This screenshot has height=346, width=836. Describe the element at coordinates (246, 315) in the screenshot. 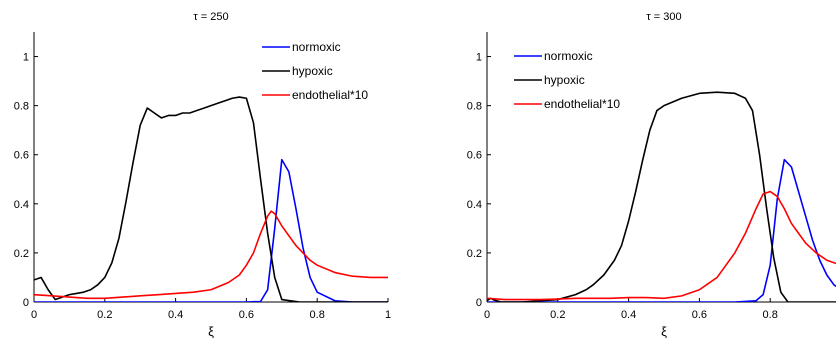

I see `x-tick-label-0-3: 0.6` at that location.